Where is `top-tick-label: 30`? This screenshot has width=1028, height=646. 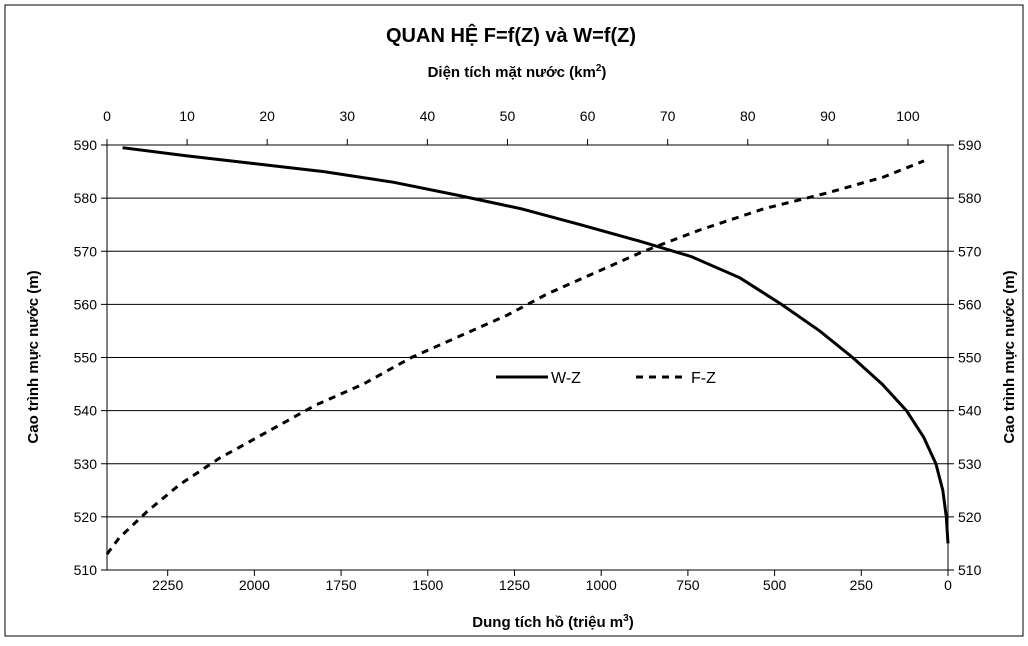 top-tick-label: 30 is located at coordinates (347, 116).